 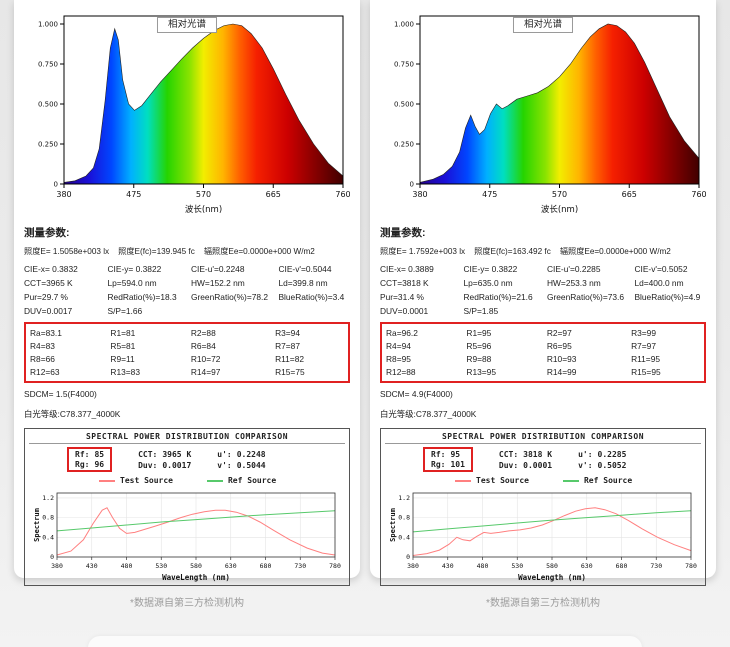 I want to click on v-prime-value: 0.5044, so click(x=251, y=465).